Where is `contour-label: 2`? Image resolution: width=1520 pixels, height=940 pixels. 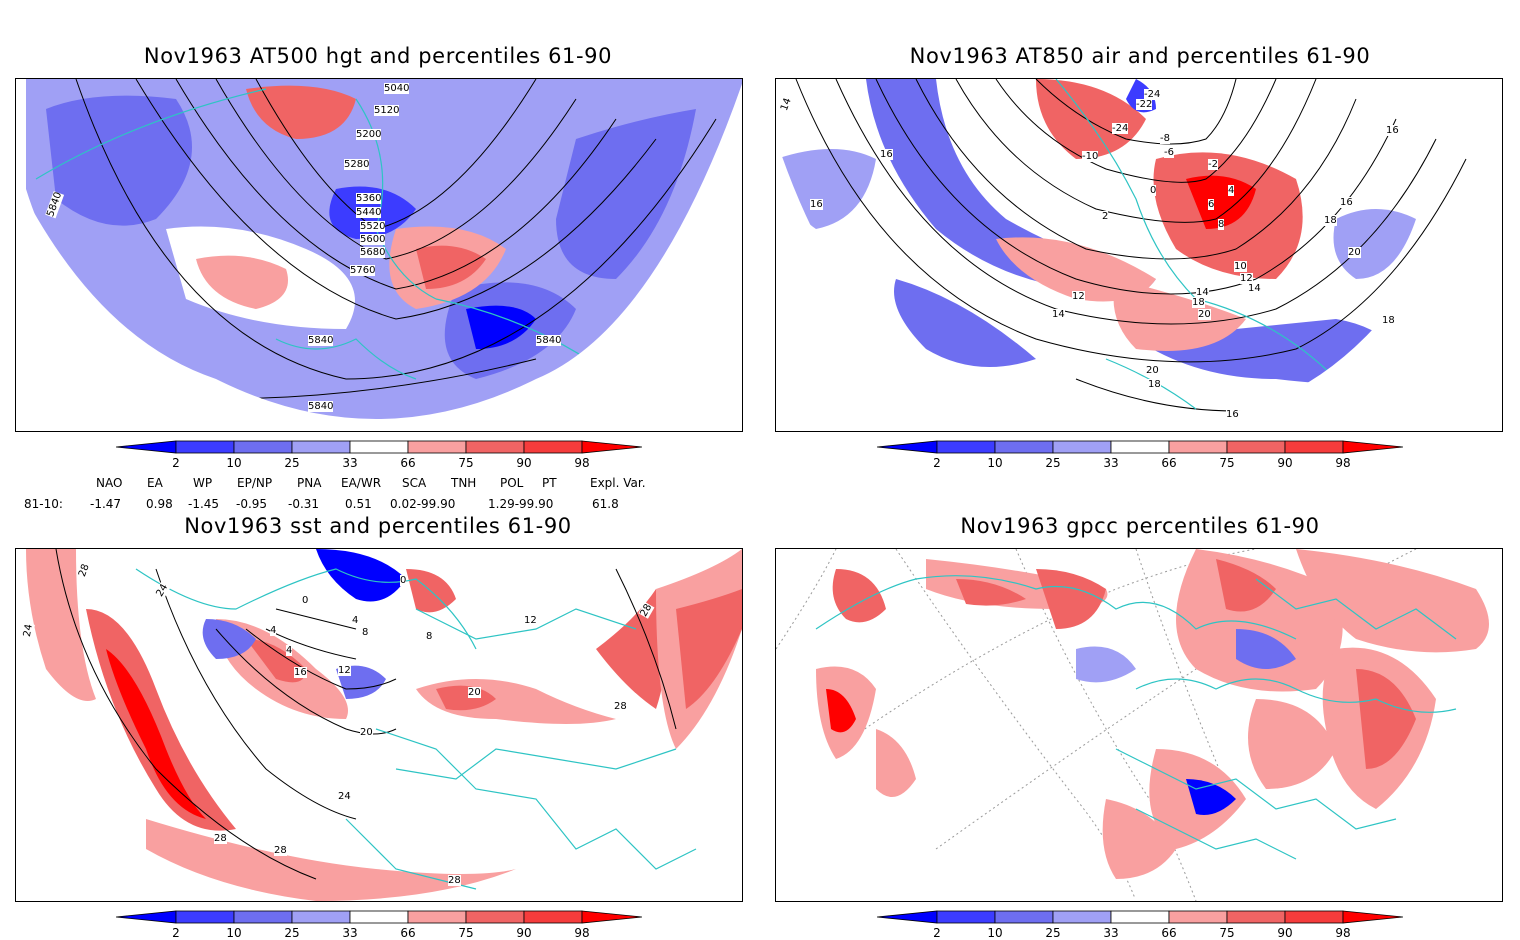
contour-label: 2 is located at coordinates (1105, 216).